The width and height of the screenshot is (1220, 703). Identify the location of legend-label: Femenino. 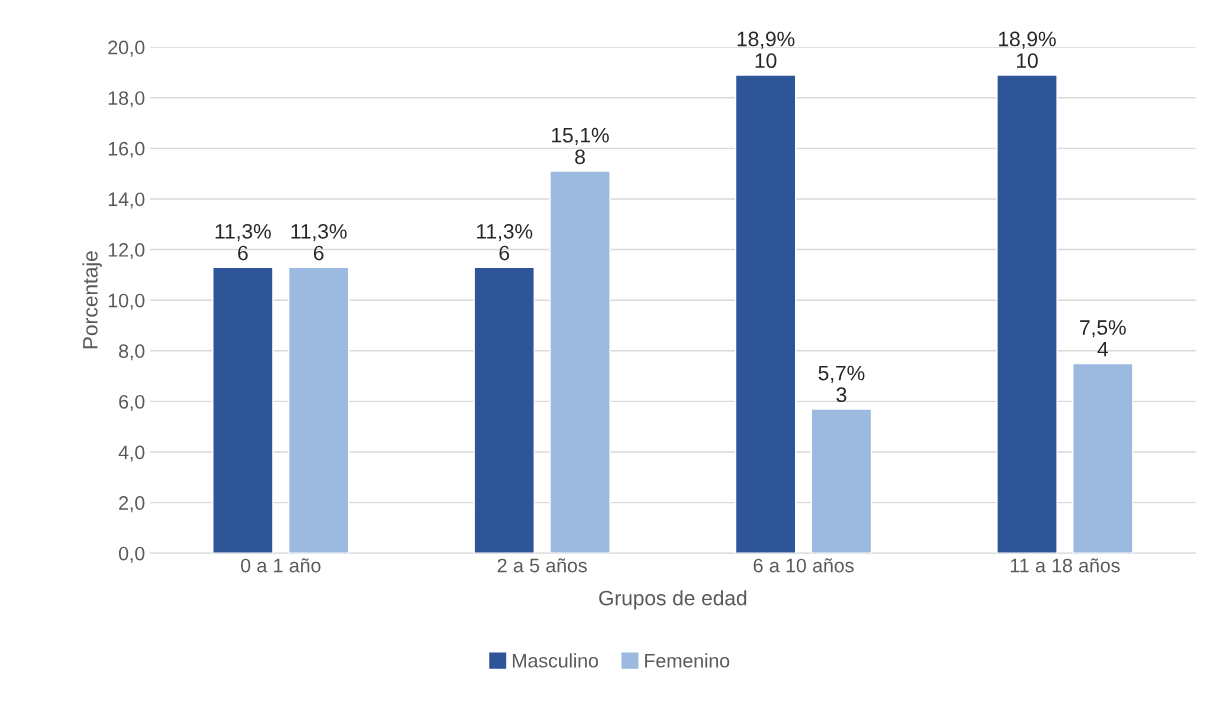
(687, 660).